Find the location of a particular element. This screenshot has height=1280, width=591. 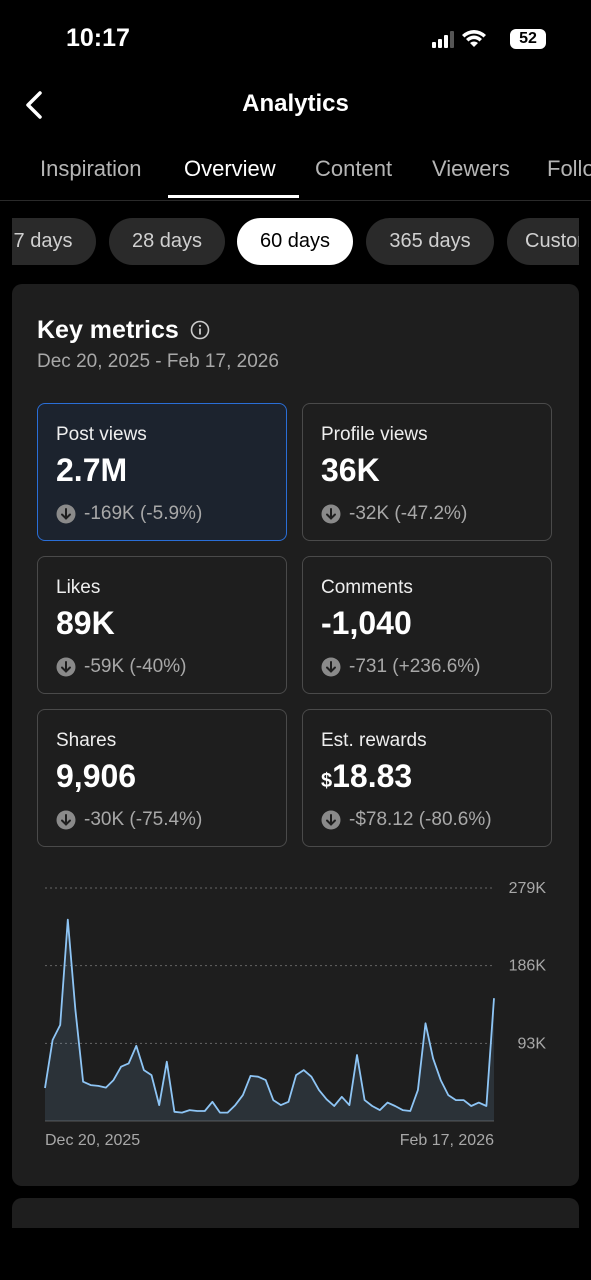

metric-number: 36K is located at coordinates (350, 470).